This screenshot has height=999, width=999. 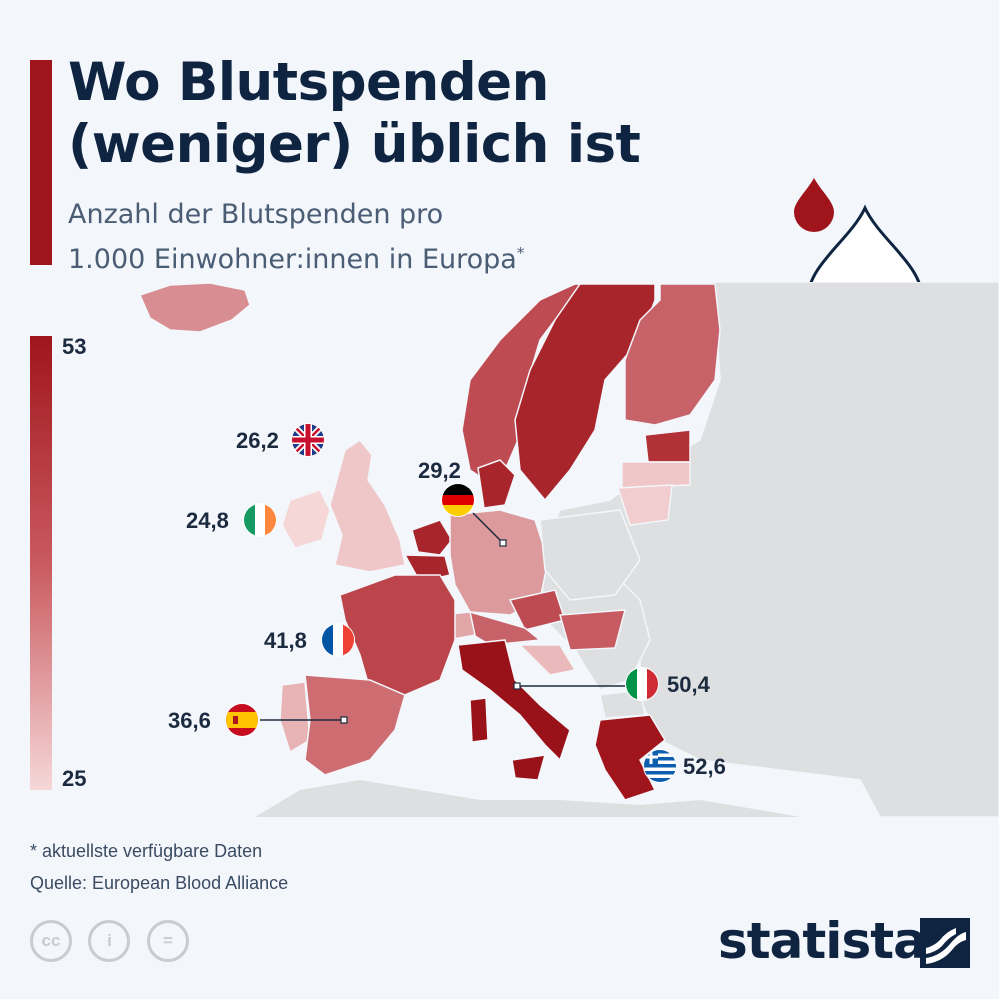 I want to click on leader-dot-italy, so click(x=517, y=686).